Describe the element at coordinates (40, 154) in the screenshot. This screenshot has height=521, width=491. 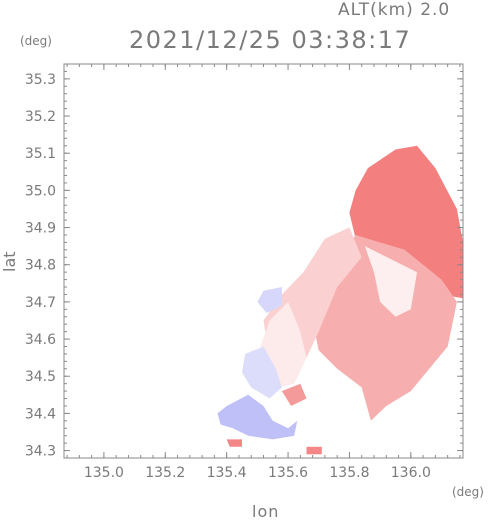
I see `y-tick-label: 35.1` at that location.